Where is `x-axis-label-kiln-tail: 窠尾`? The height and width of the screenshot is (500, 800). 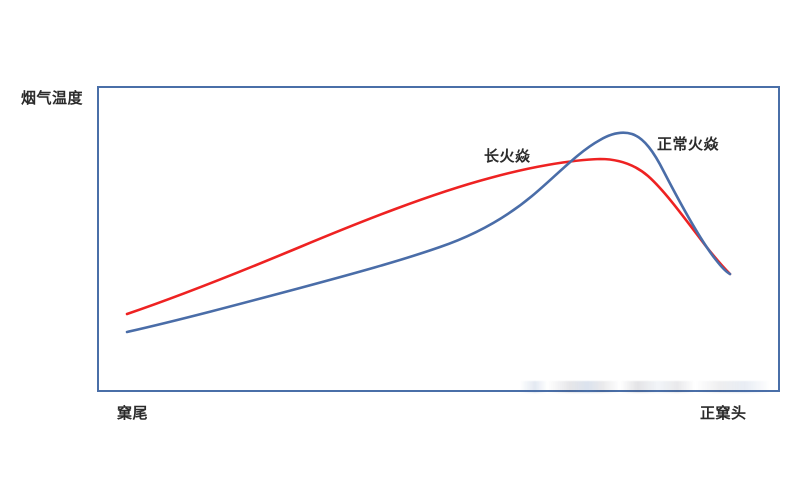 x-axis-label-kiln-tail: 窠尾 is located at coordinates (133, 413).